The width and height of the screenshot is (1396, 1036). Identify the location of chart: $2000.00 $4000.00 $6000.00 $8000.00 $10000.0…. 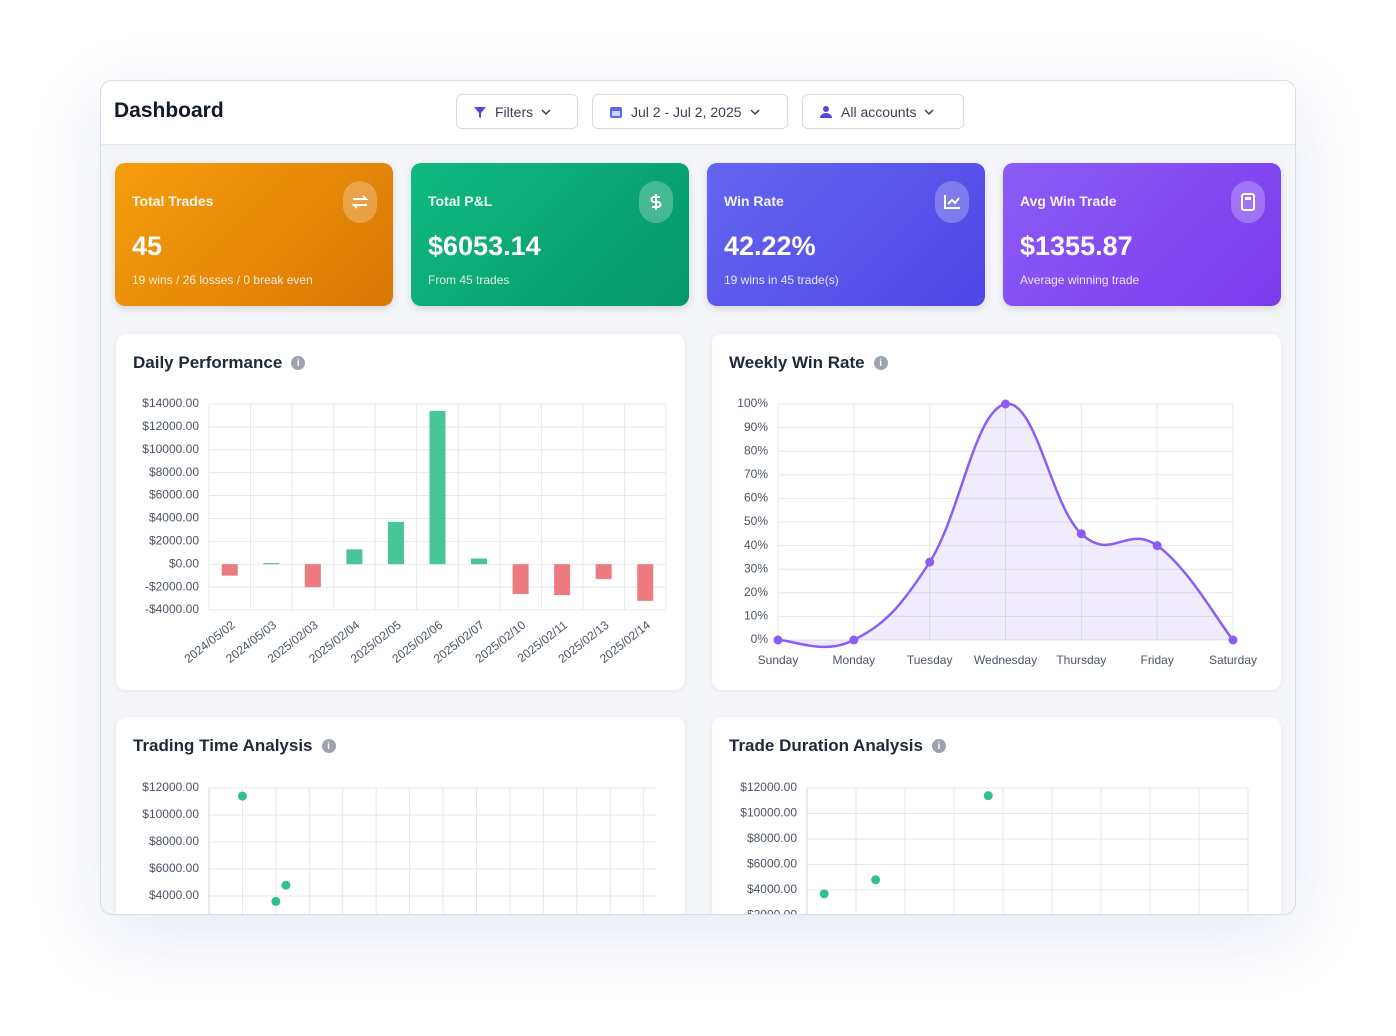
(994, 847).